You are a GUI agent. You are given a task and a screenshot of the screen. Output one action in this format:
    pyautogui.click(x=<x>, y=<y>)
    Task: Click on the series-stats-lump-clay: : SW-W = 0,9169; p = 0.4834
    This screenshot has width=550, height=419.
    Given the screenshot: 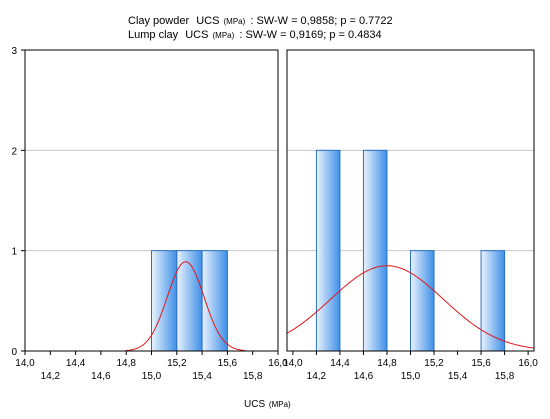 What is the action you would take?
    pyautogui.click(x=310, y=35)
    